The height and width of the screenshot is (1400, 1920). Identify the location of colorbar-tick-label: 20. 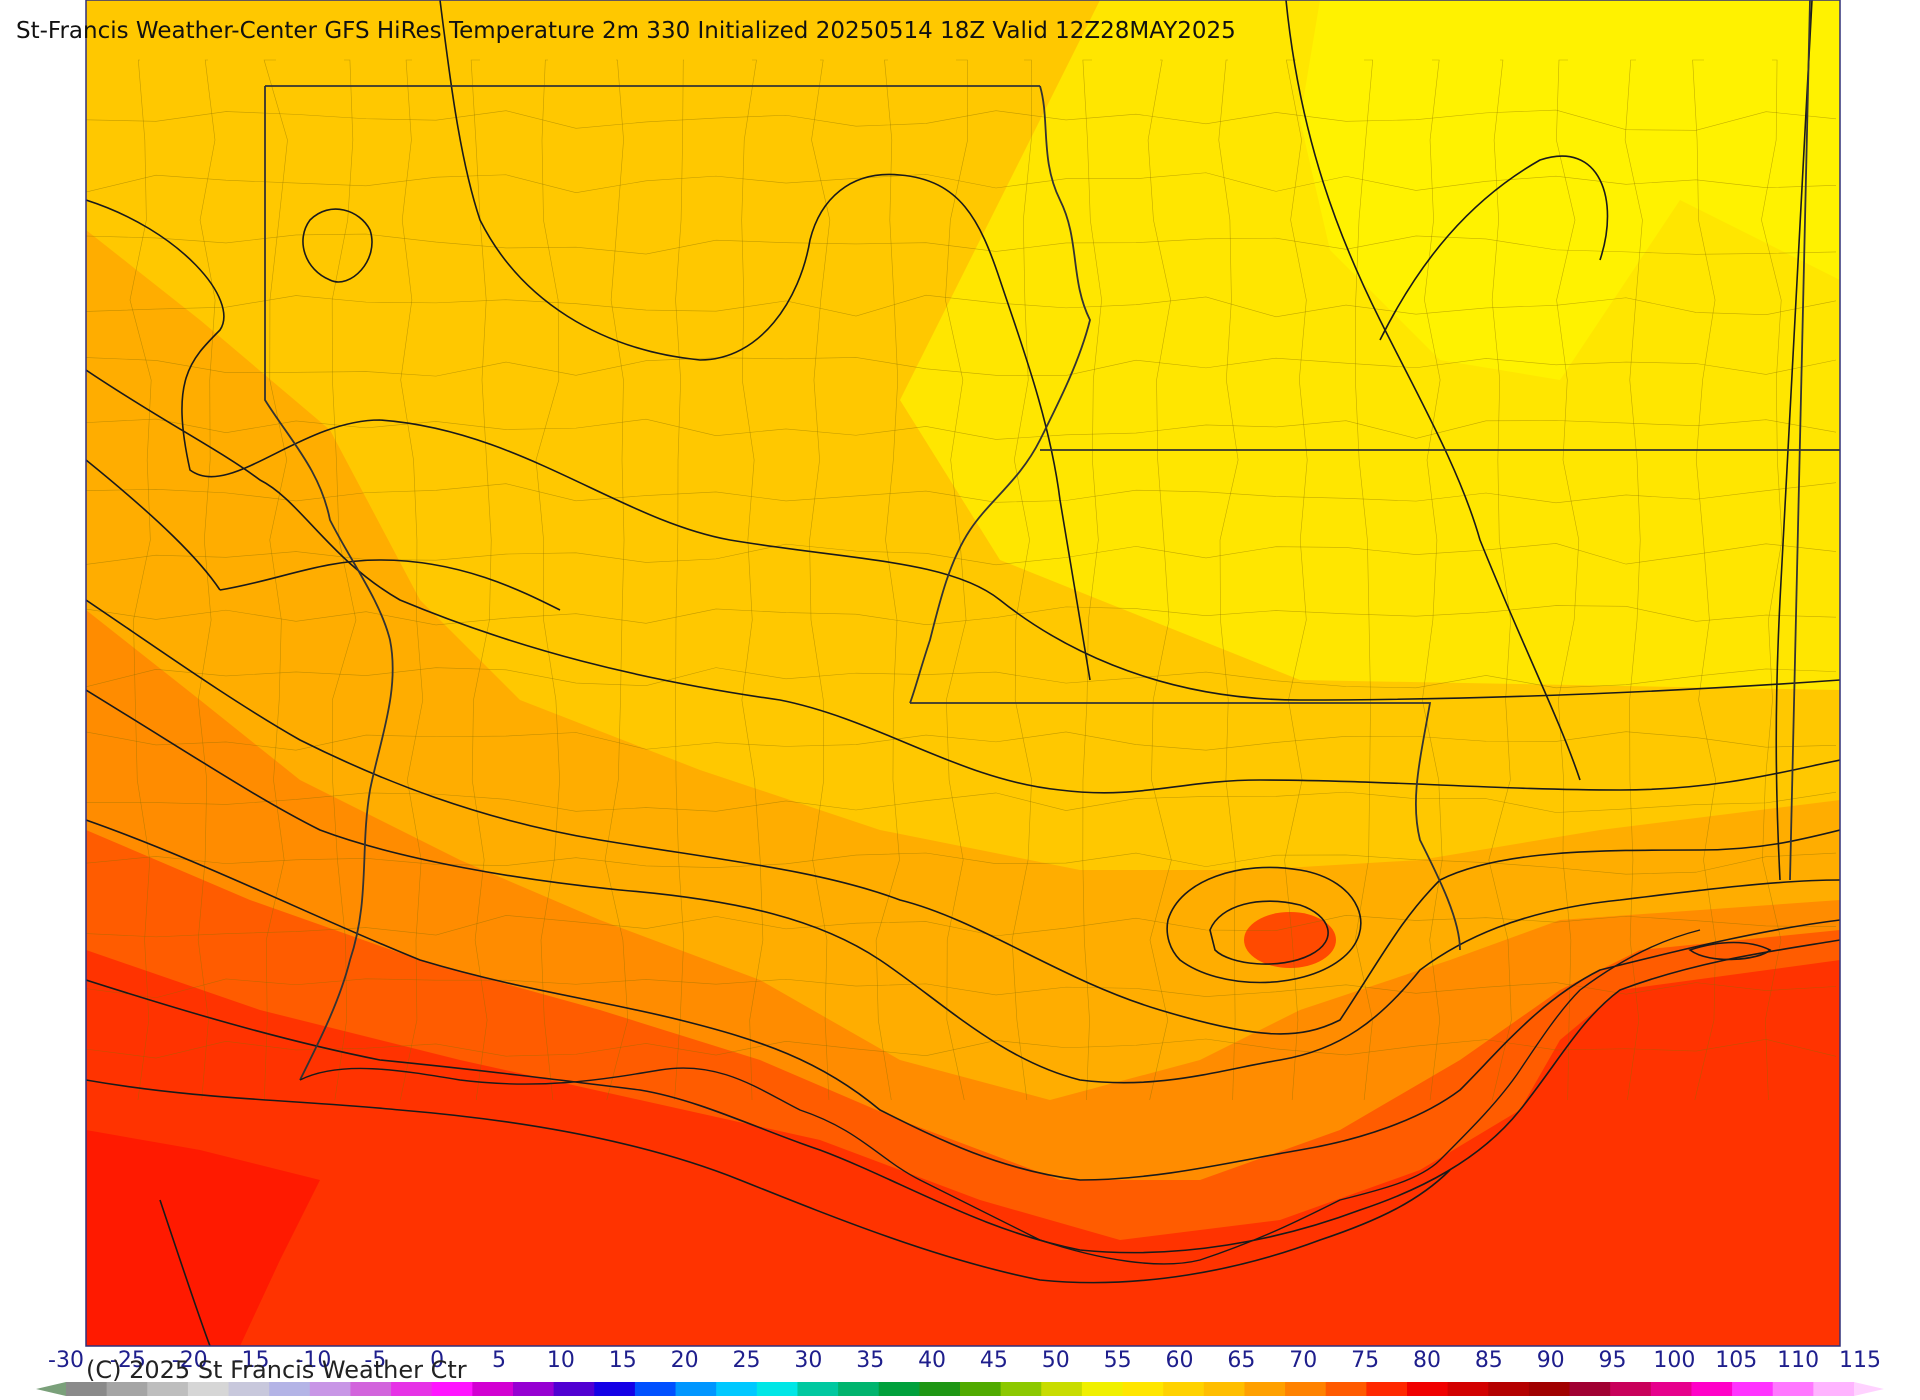
(684, 1360).